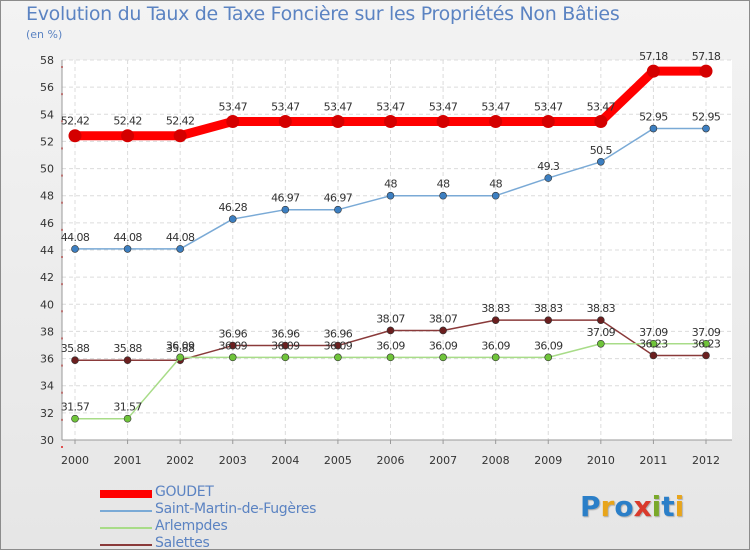 This screenshot has width=750, height=554. I want to click on data-label-goudet: 57.18, so click(706, 56).